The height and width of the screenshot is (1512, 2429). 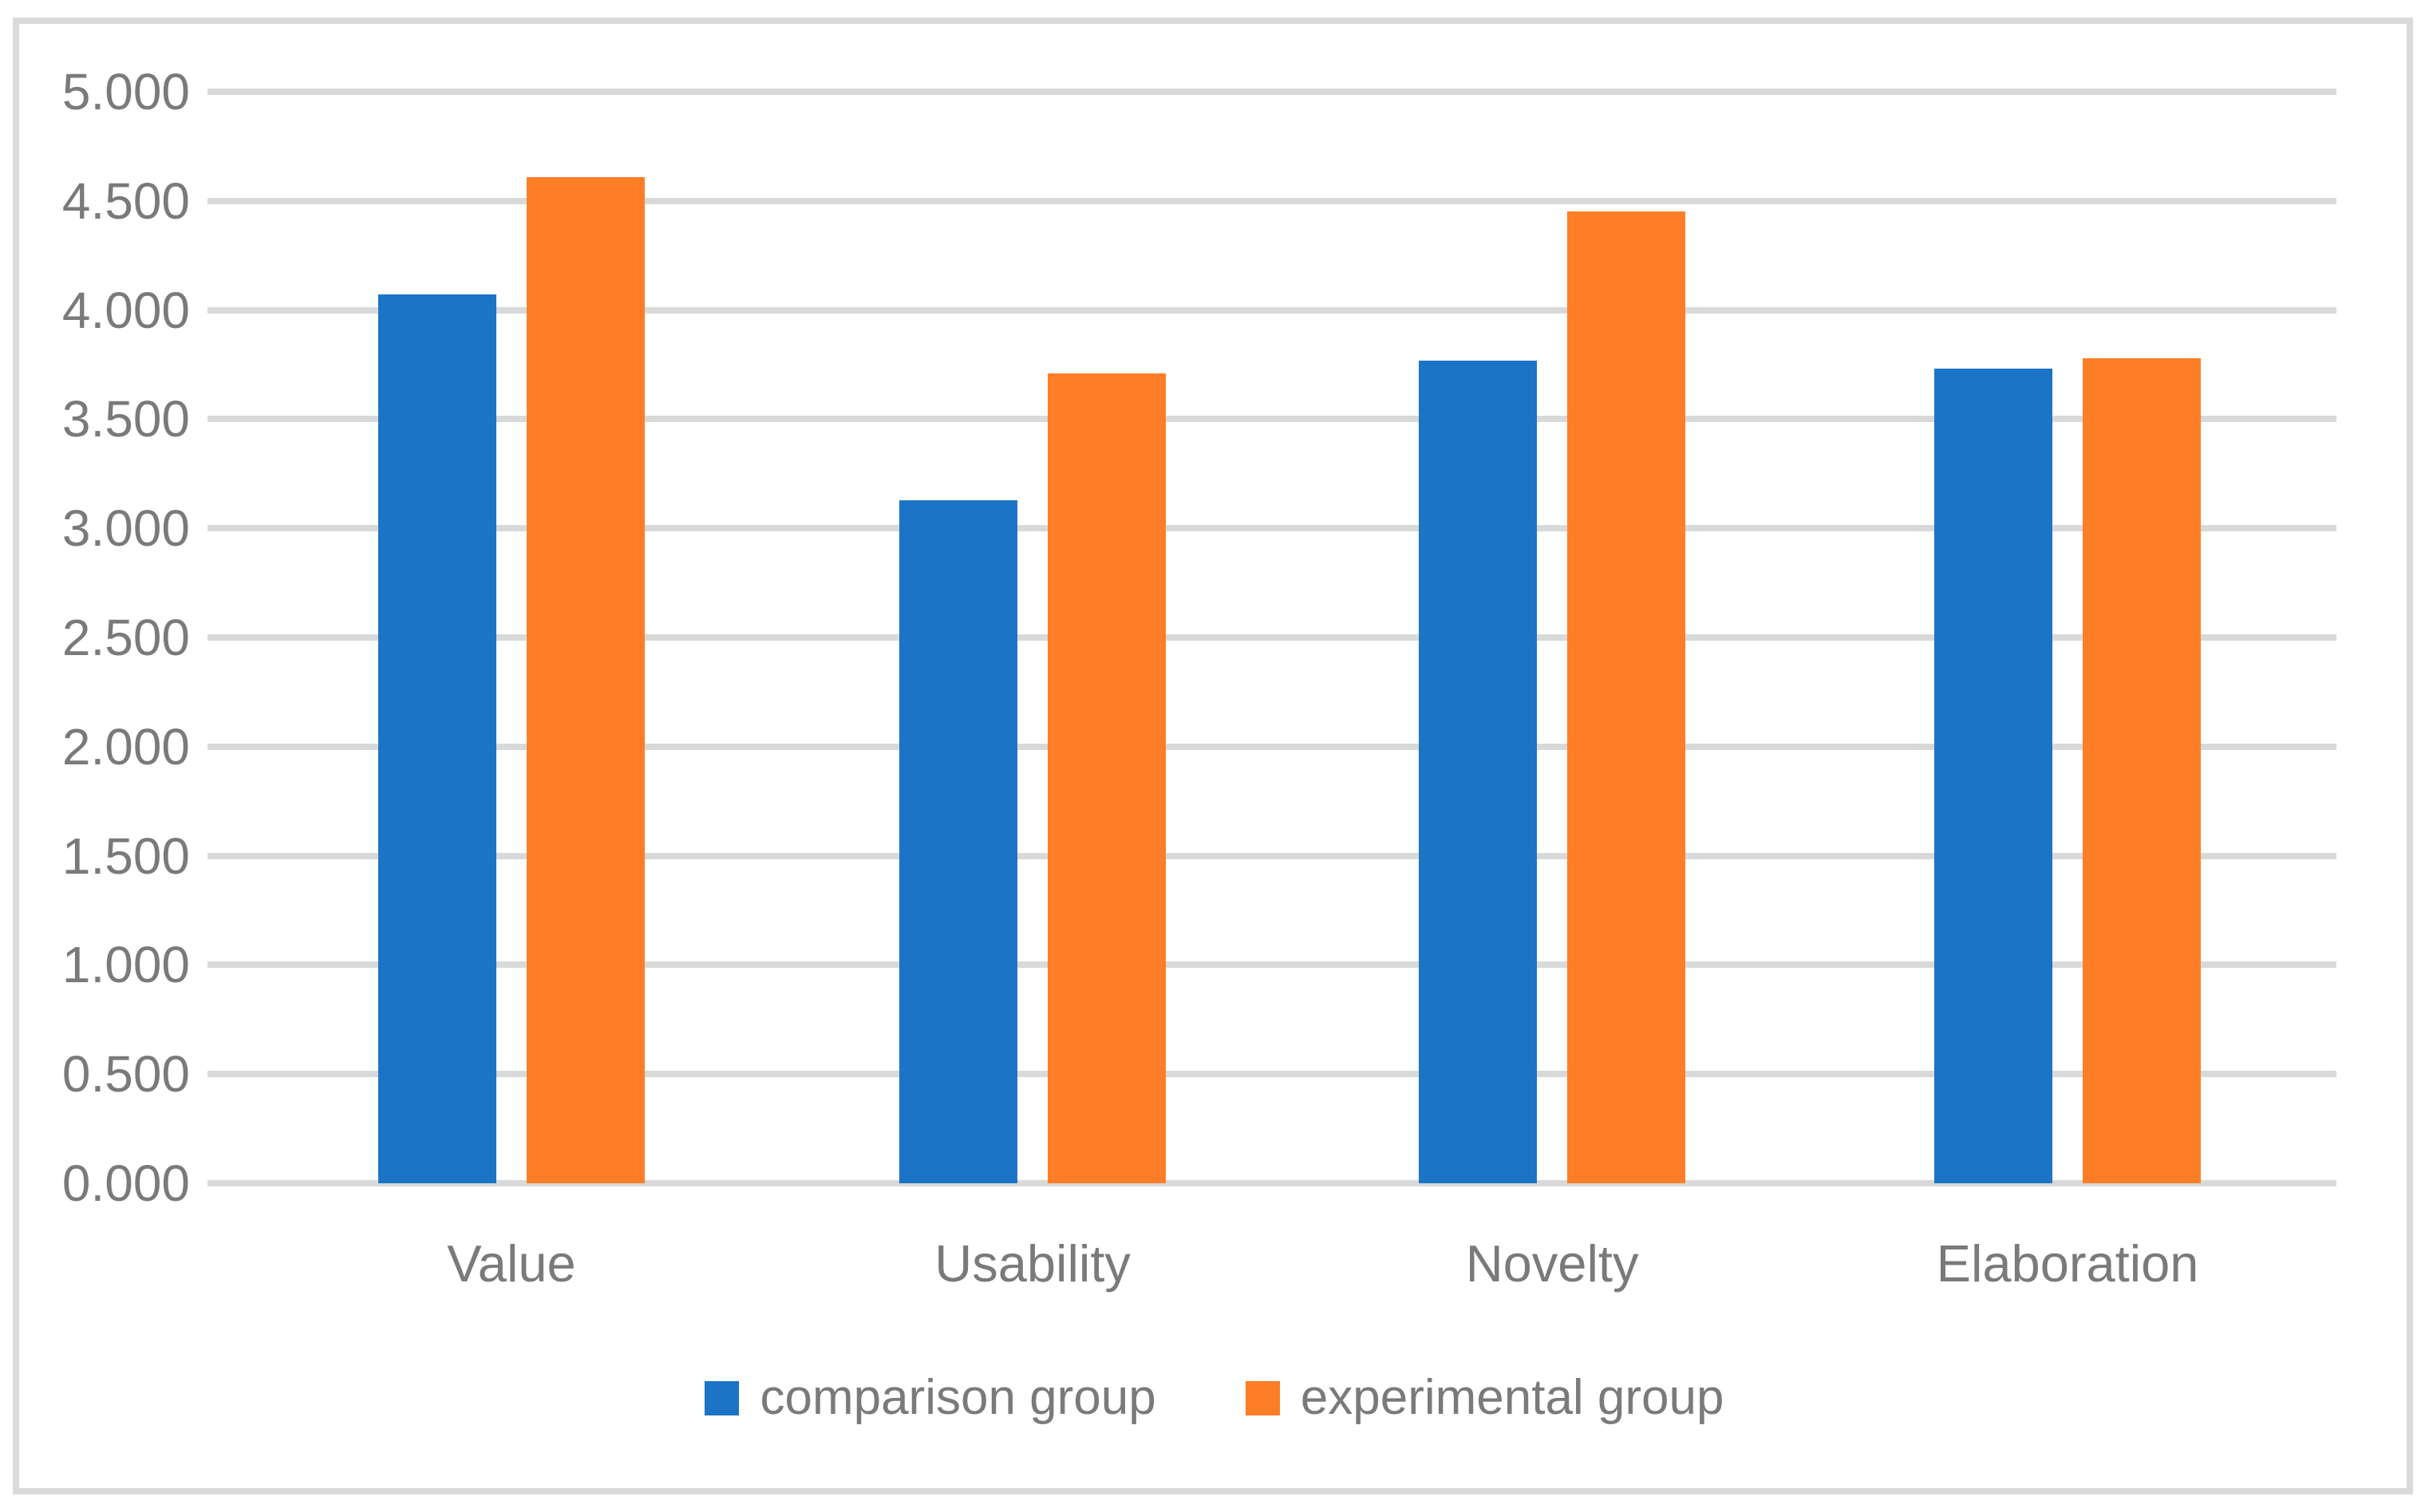 What do you see at coordinates (1272, 965) in the screenshot?
I see `gridline-1.000` at bounding box center [1272, 965].